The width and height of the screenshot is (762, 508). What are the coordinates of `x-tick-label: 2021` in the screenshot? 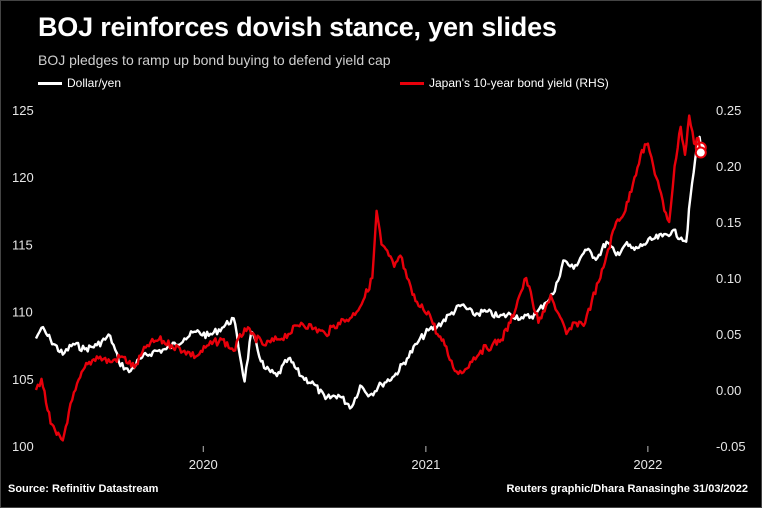 It's located at (425, 464).